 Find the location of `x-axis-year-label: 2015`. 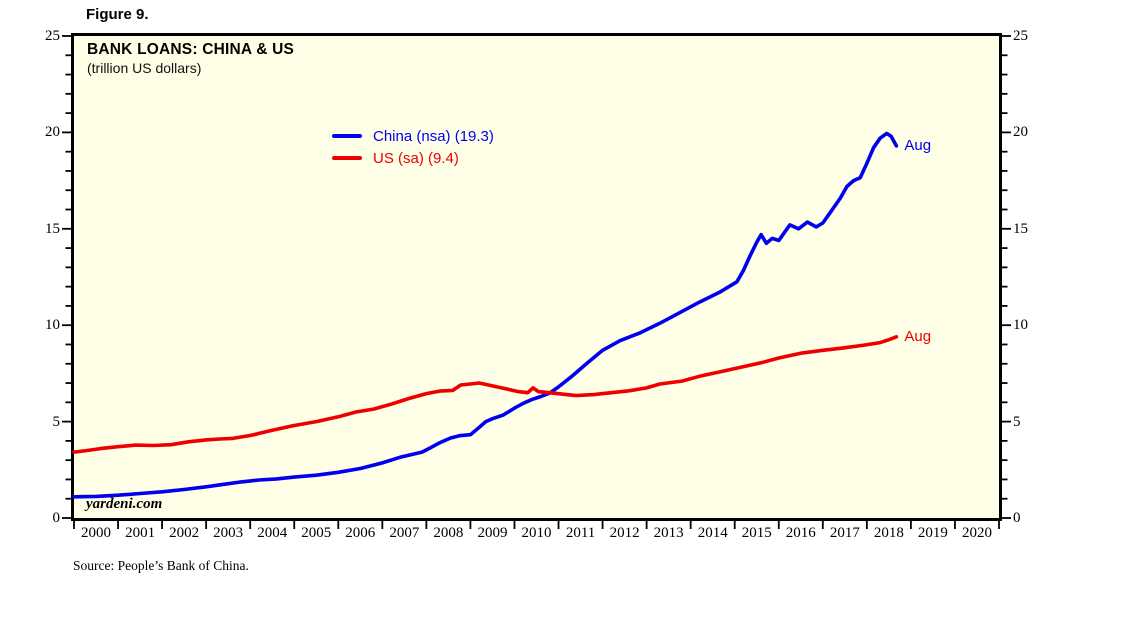

x-axis-year-label: 2015 is located at coordinates (756, 533).